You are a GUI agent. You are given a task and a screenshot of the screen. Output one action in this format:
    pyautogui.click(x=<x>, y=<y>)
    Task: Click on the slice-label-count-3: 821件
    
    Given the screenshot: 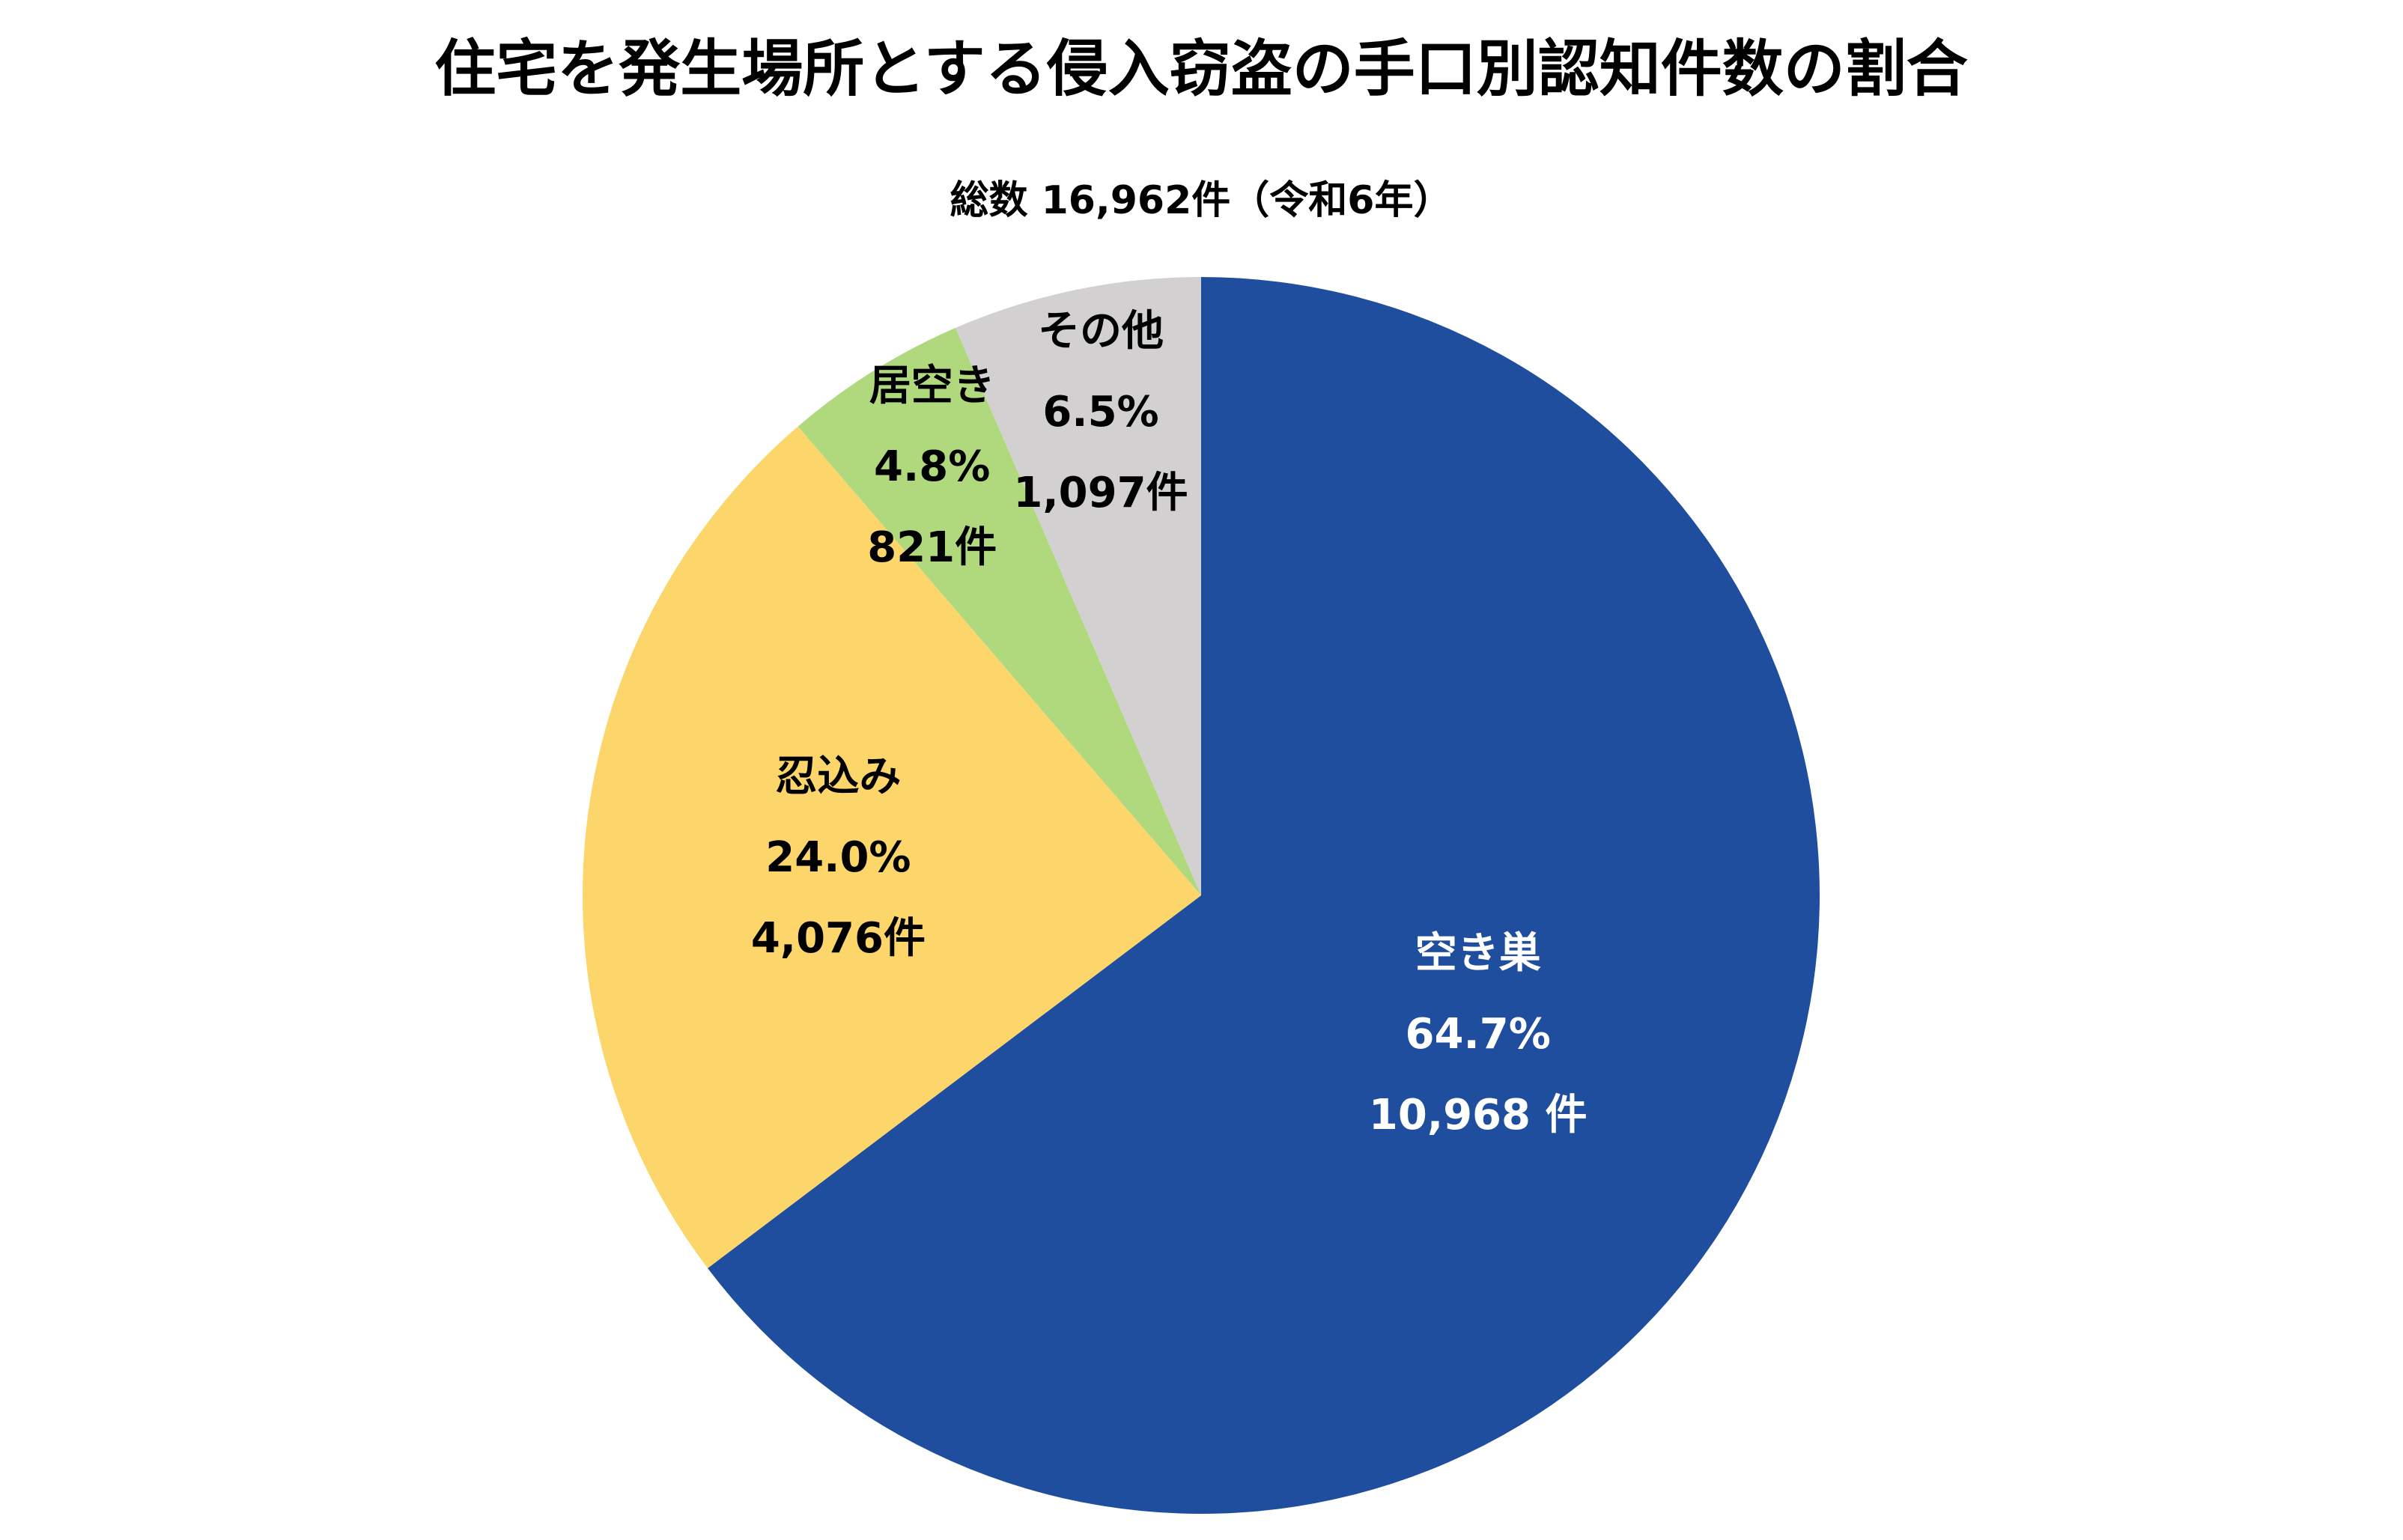 What is the action you would take?
    pyautogui.click(x=932, y=547)
    